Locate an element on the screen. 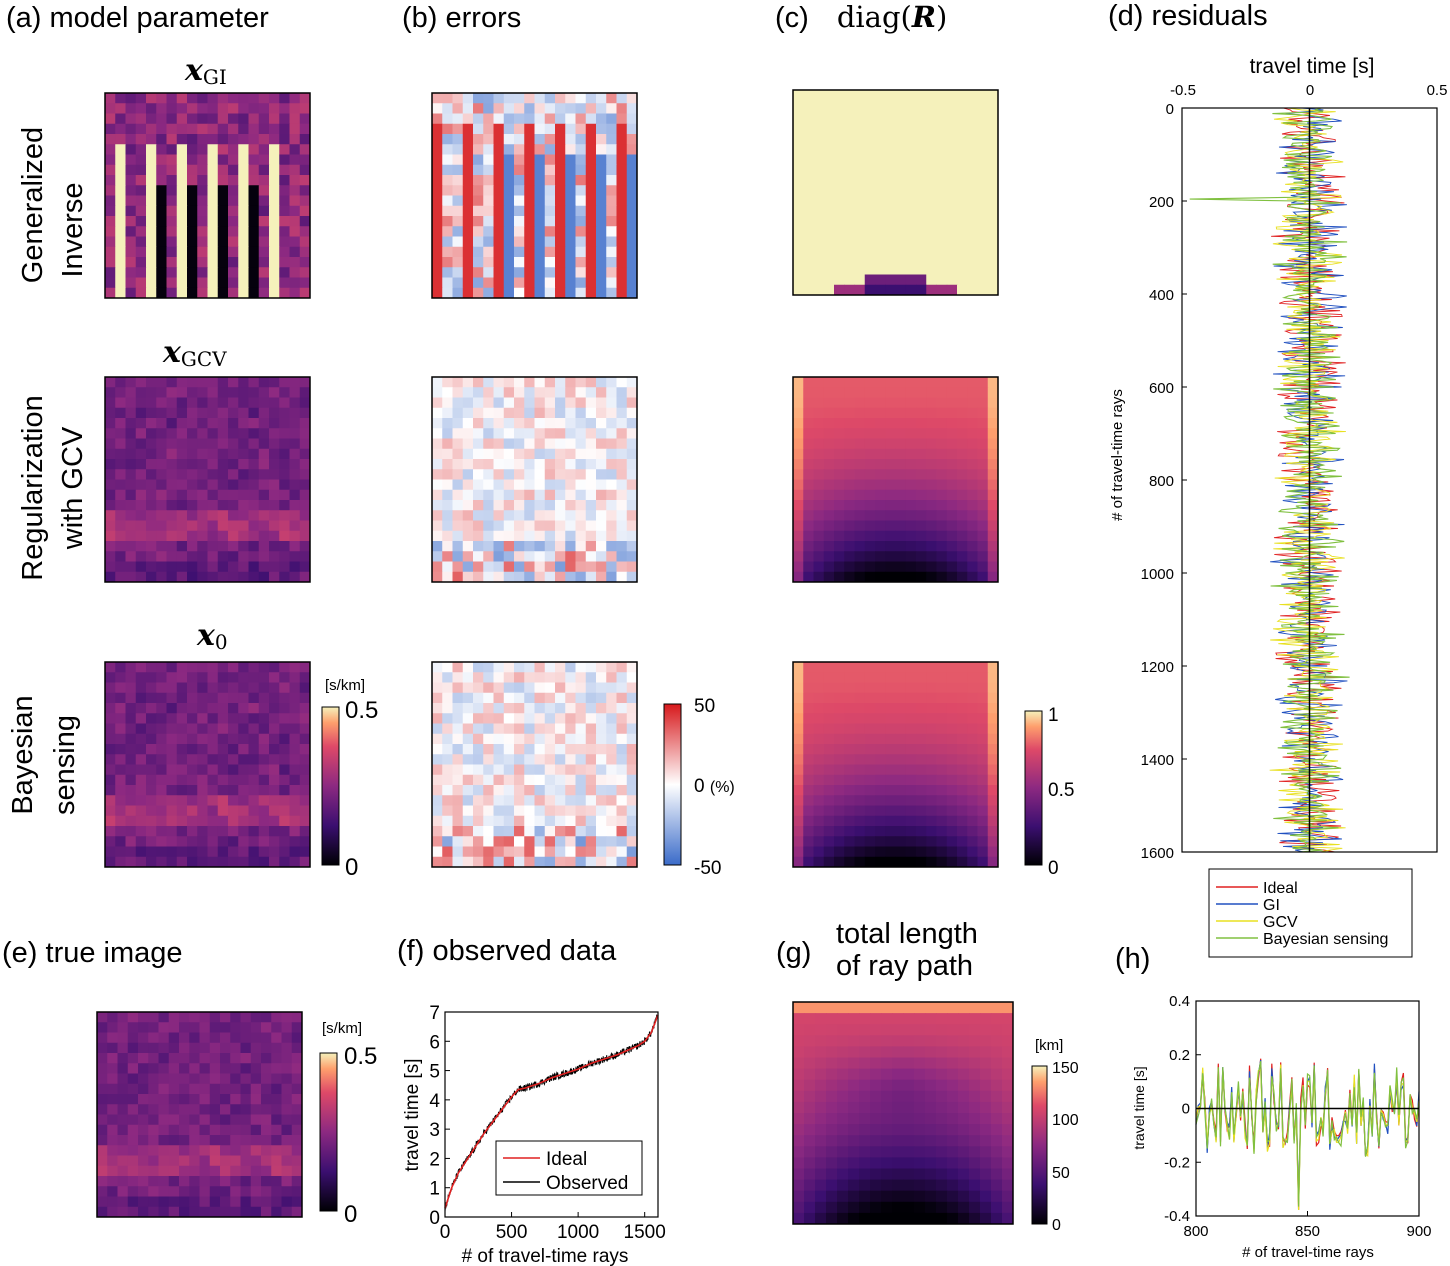  colorbar-length: [km] 150 100 50 0 is located at coordinates (1055, 1135).